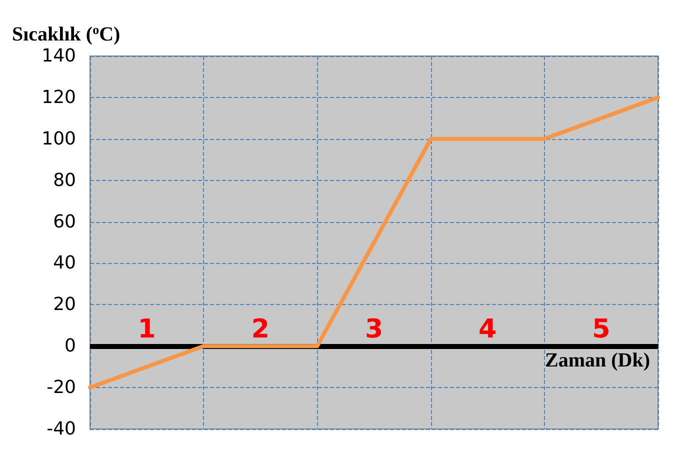 This screenshot has width=684, height=465. I want to click on y-tick-label: -20, so click(61, 387).